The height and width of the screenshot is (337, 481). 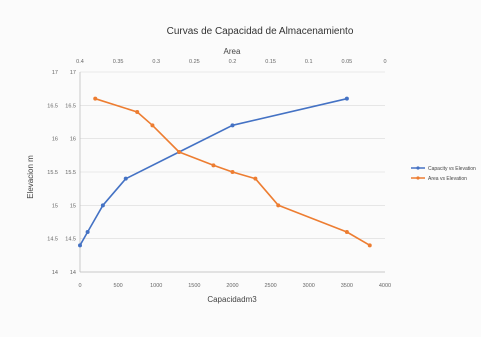 I want to click on legend-label-1: Capacity vs Elevation, so click(x=452, y=169).